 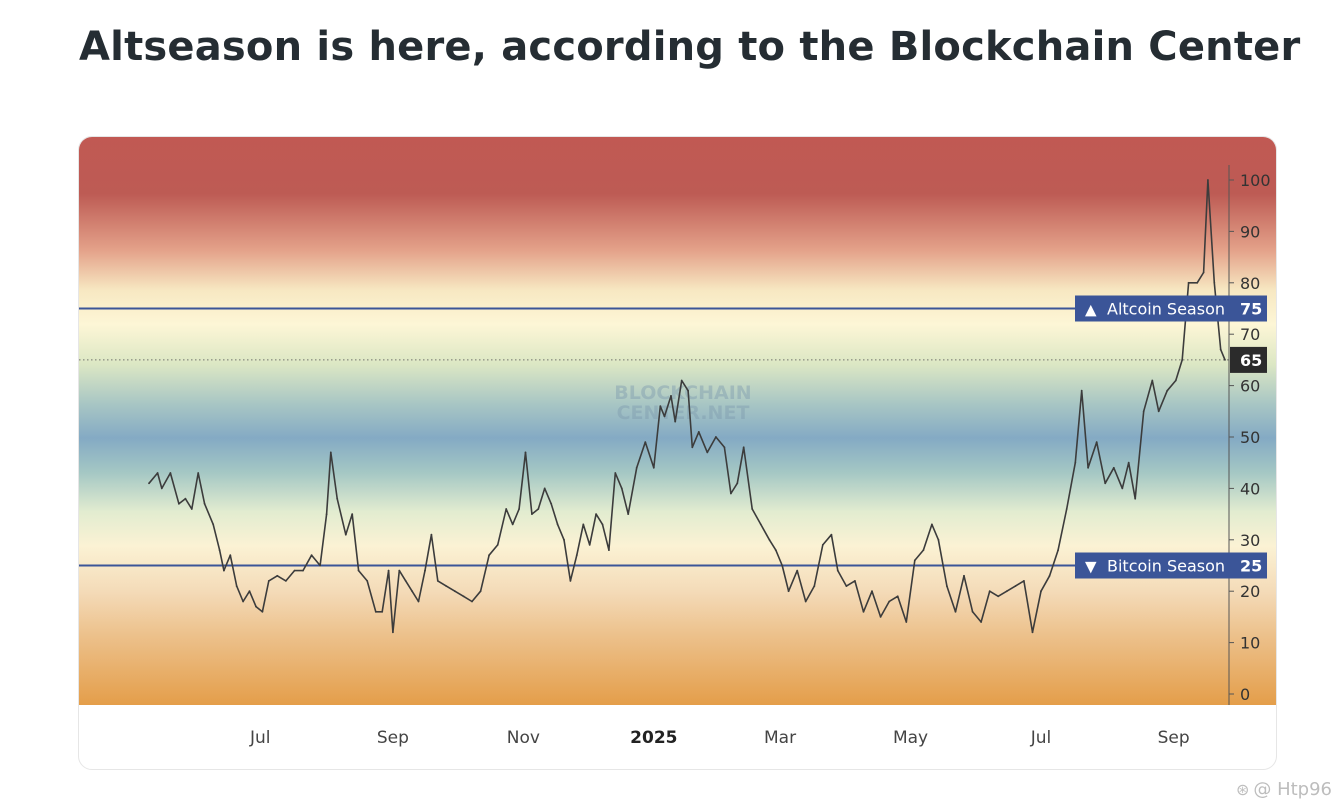 I want to click on x-tick-label: Sep, so click(x=393, y=738).